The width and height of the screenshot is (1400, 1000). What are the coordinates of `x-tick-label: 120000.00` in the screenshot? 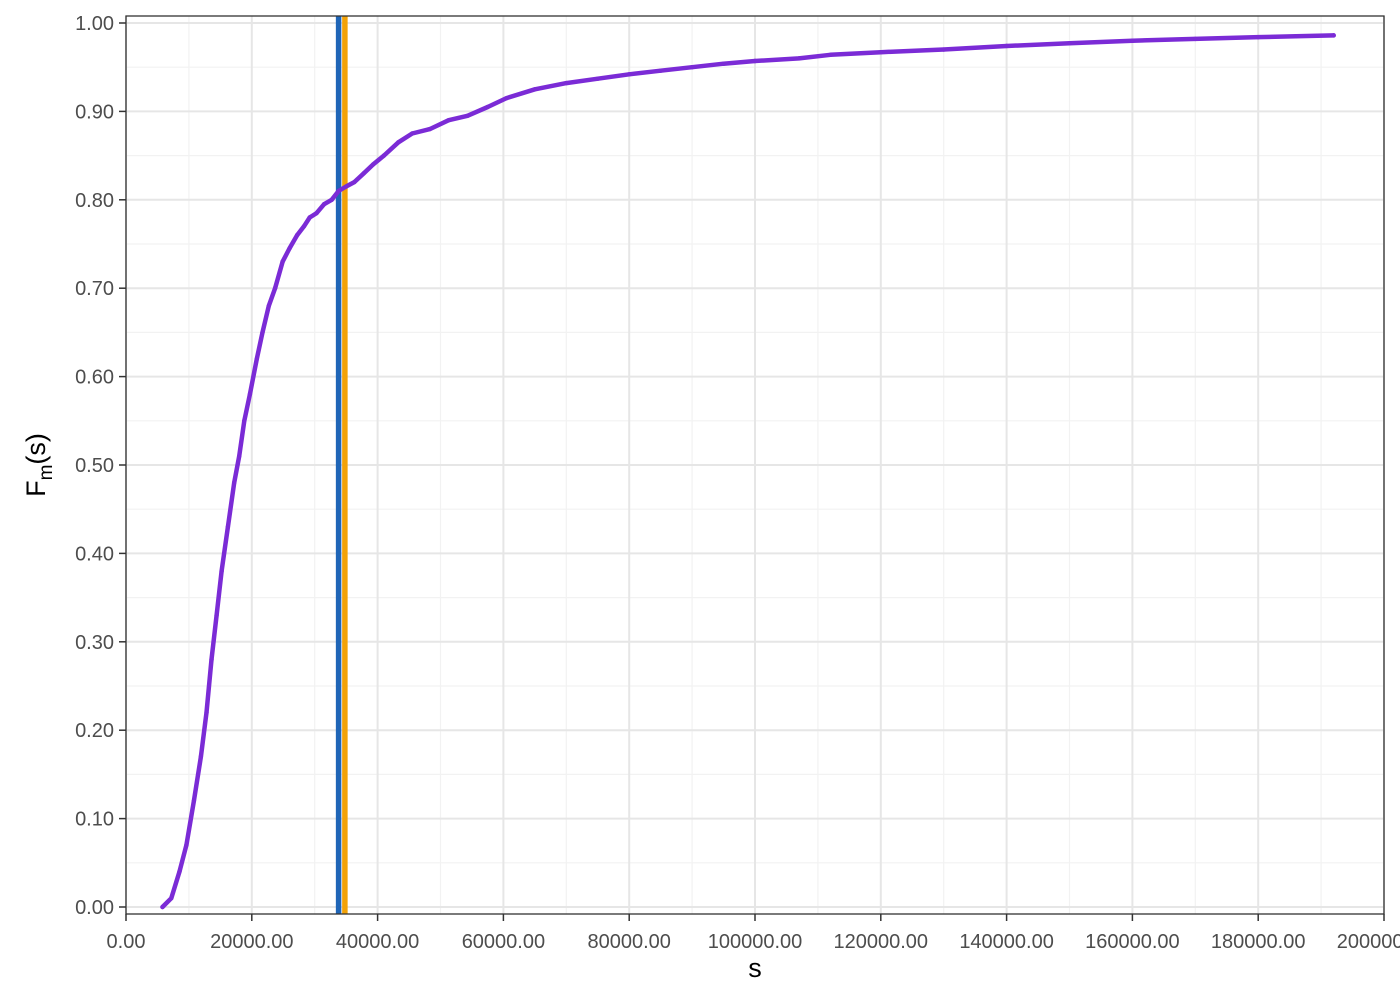 It's located at (881, 942).